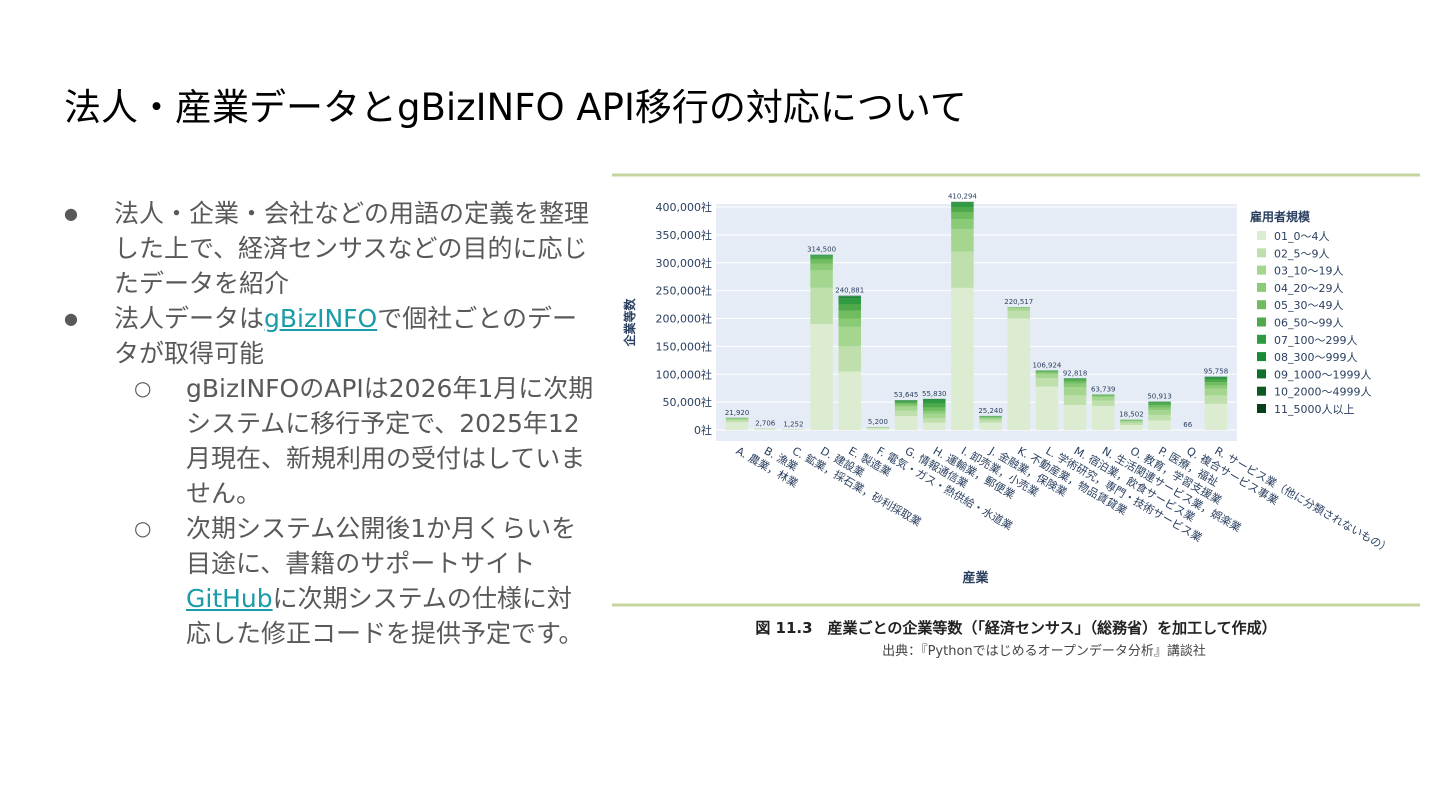 The width and height of the screenshot is (1440, 810). I want to click on legend-label: 07_100〜299人, so click(1316, 340).